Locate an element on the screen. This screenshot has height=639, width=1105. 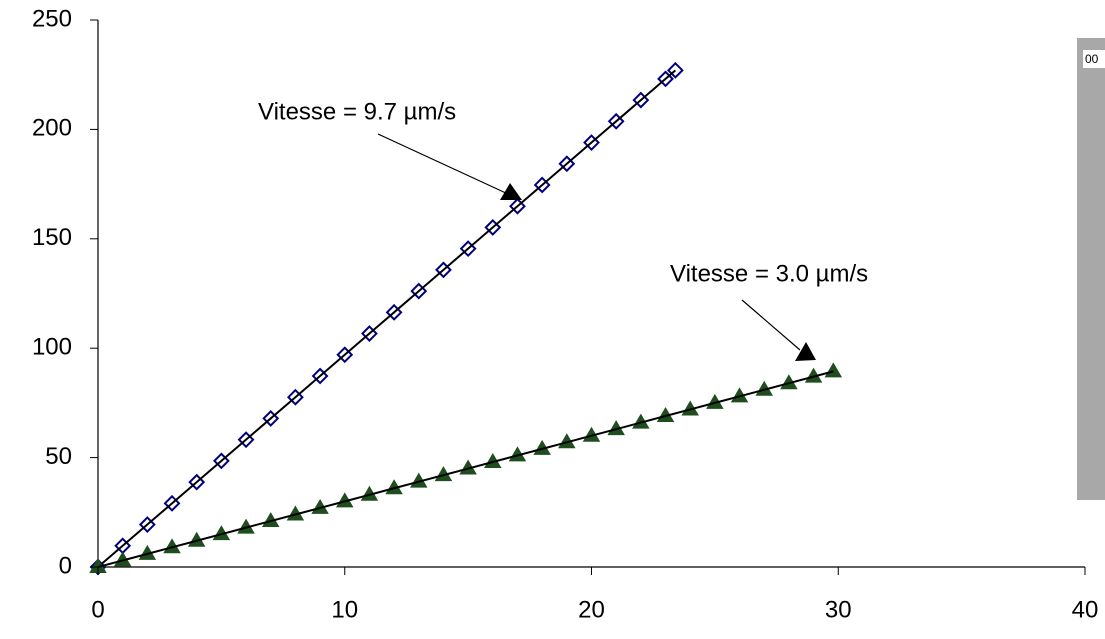
y-tick-label: 200 is located at coordinates (52, 128).